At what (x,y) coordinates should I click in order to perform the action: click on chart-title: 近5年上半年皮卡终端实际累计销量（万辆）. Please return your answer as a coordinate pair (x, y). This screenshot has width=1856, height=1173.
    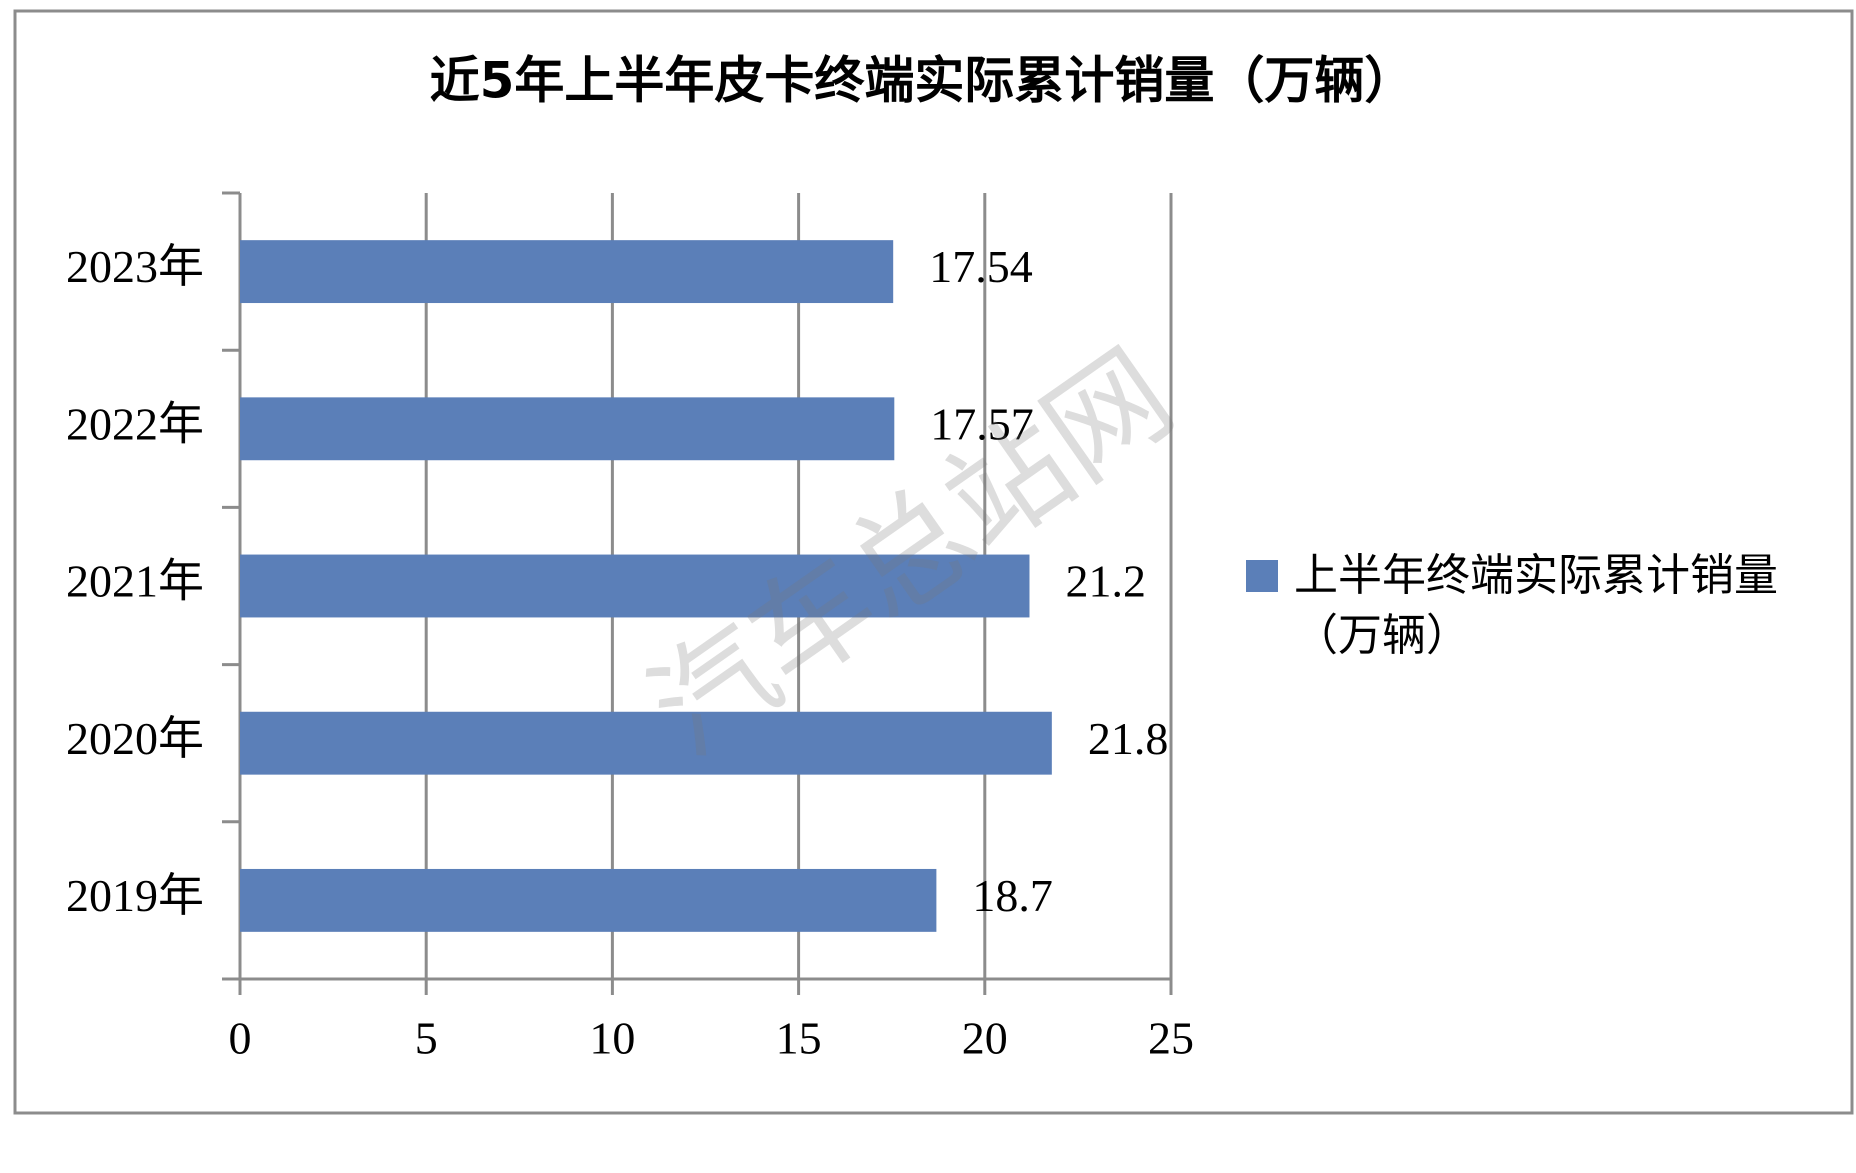
    Looking at the image, I should click on (922, 81).